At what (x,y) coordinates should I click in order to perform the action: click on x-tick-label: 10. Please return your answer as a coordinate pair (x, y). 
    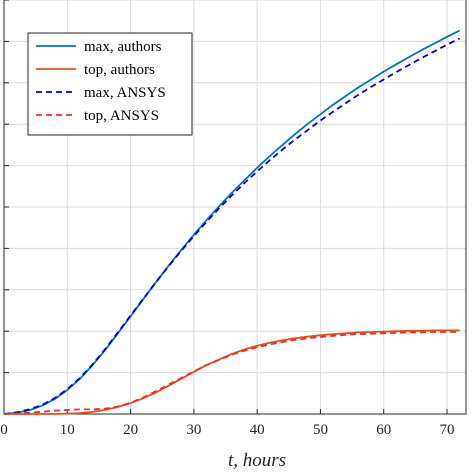
    Looking at the image, I should click on (67, 430).